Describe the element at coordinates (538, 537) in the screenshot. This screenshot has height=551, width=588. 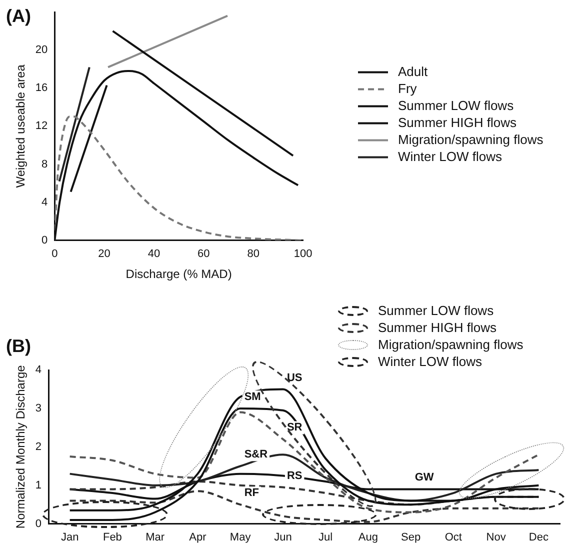
I see `x-tick-label: Dec` at that location.